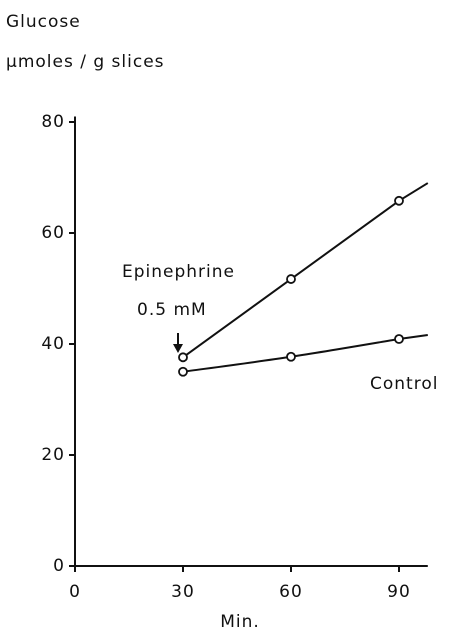  What do you see at coordinates (240, 622) in the screenshot?
I see `x-axis-label: Min.` at bounding box center [240, 622].